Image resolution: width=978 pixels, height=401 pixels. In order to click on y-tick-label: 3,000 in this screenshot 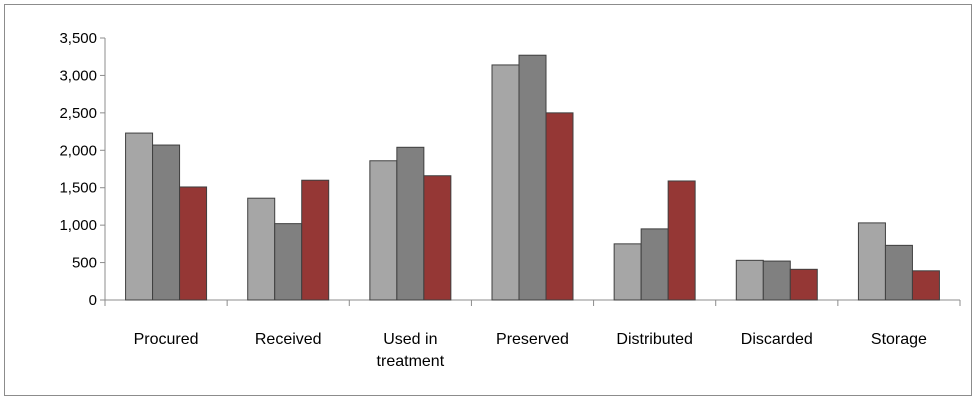, I will do `click(78, 75)`.